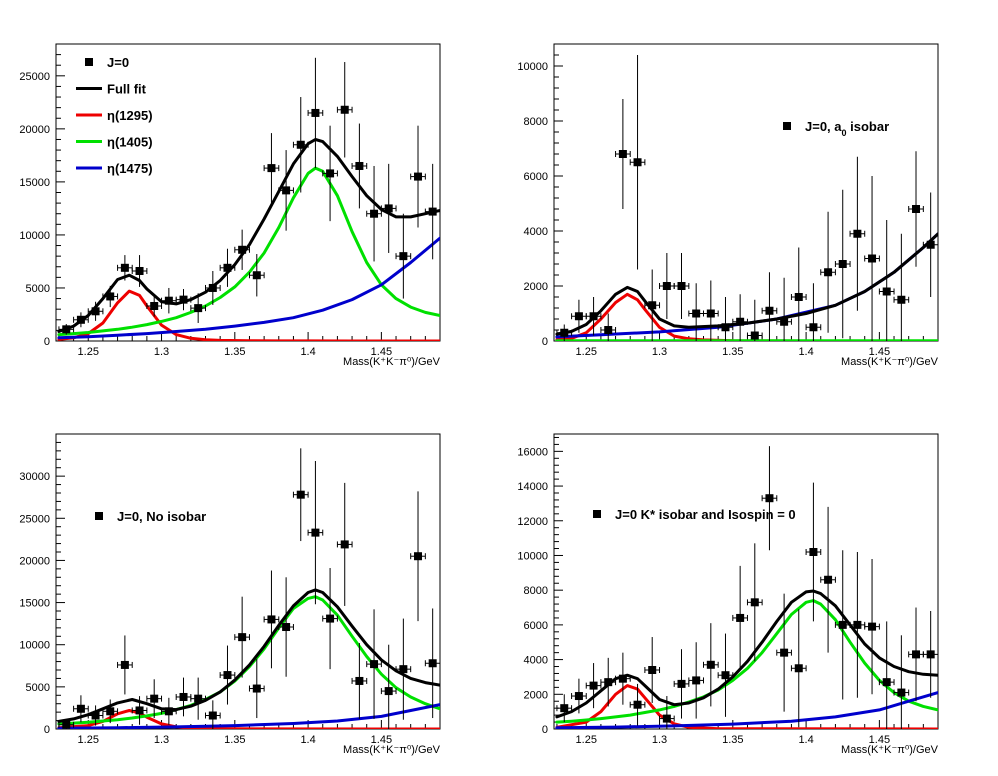  What do you see at coordinates (540, 195) in the screenshot?
I see `y-axis: 0 2000 4000 6000 8000 10000` at bounding box center [540, 195].